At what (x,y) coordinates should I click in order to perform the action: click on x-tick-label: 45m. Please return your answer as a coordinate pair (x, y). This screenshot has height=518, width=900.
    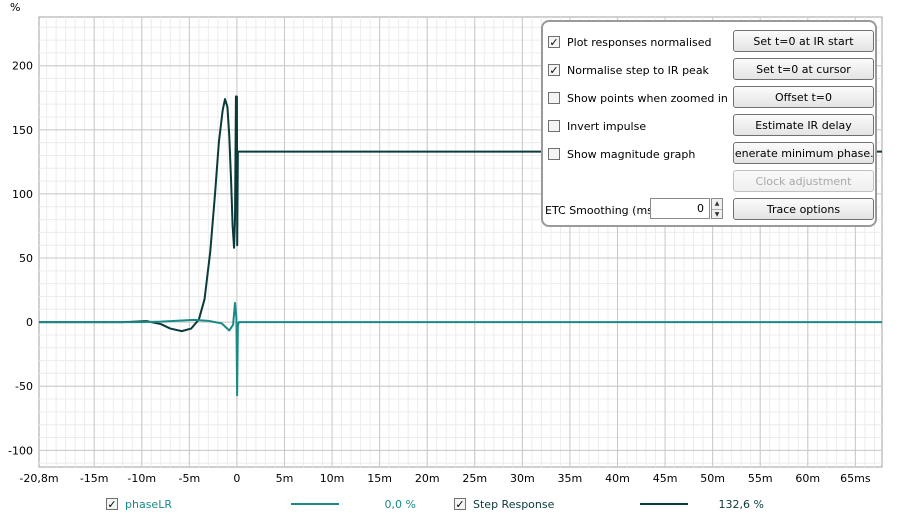
    Looking at the image, I should click on (665, 478).